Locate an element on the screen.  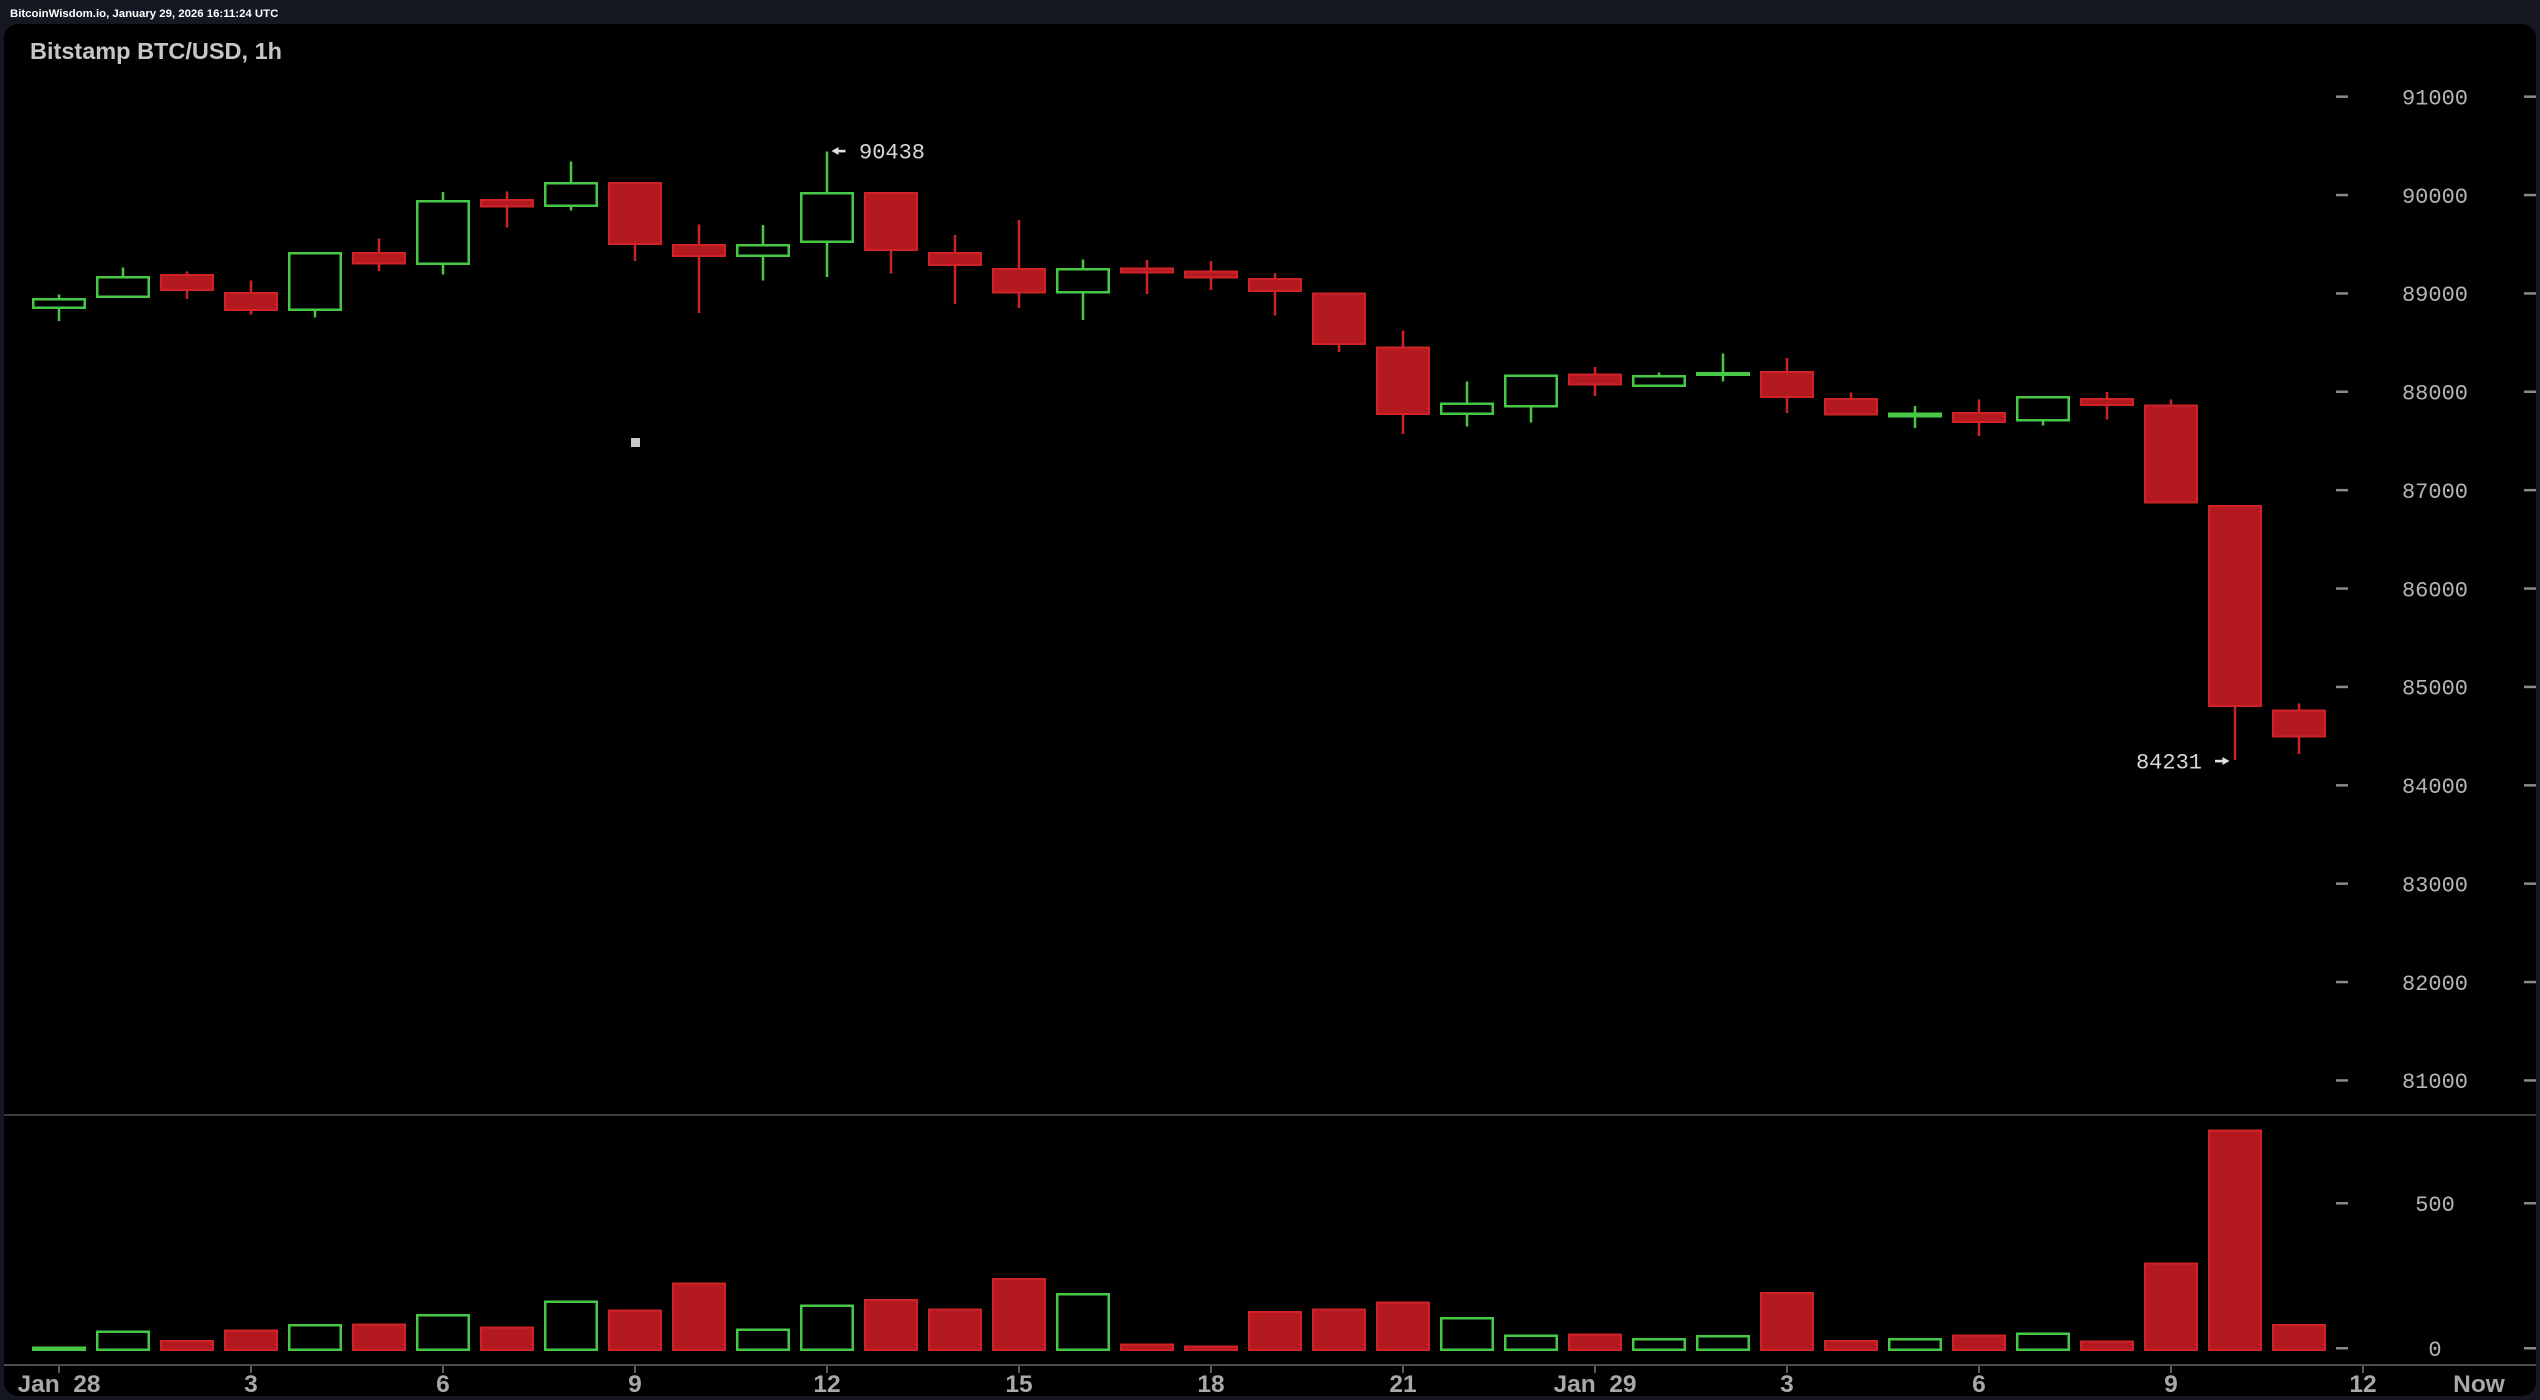
svg-text: 500 is located at coordinates (2435, 1205).